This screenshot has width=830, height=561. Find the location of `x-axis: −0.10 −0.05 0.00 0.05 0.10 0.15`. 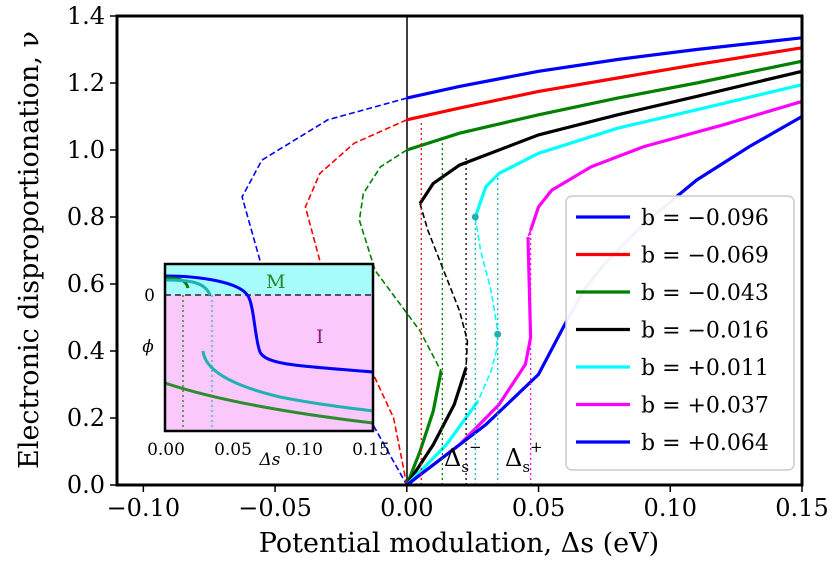

x-axis: −0.10 −0.05 0.00 0.05 0.10 0.15 is located at coordinates (468, 503).